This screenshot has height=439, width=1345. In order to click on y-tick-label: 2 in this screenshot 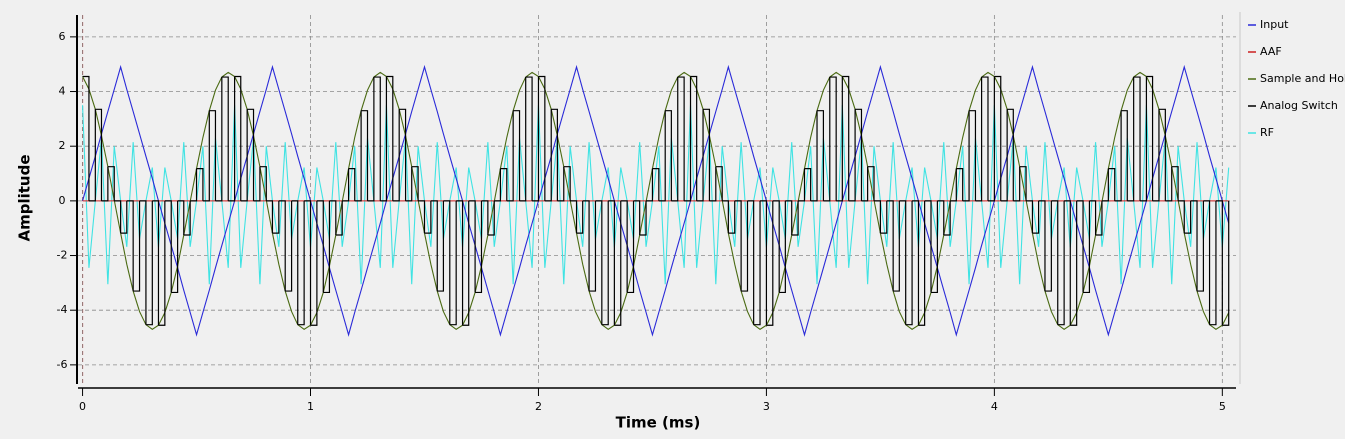, I will do `click(62, 145)`.